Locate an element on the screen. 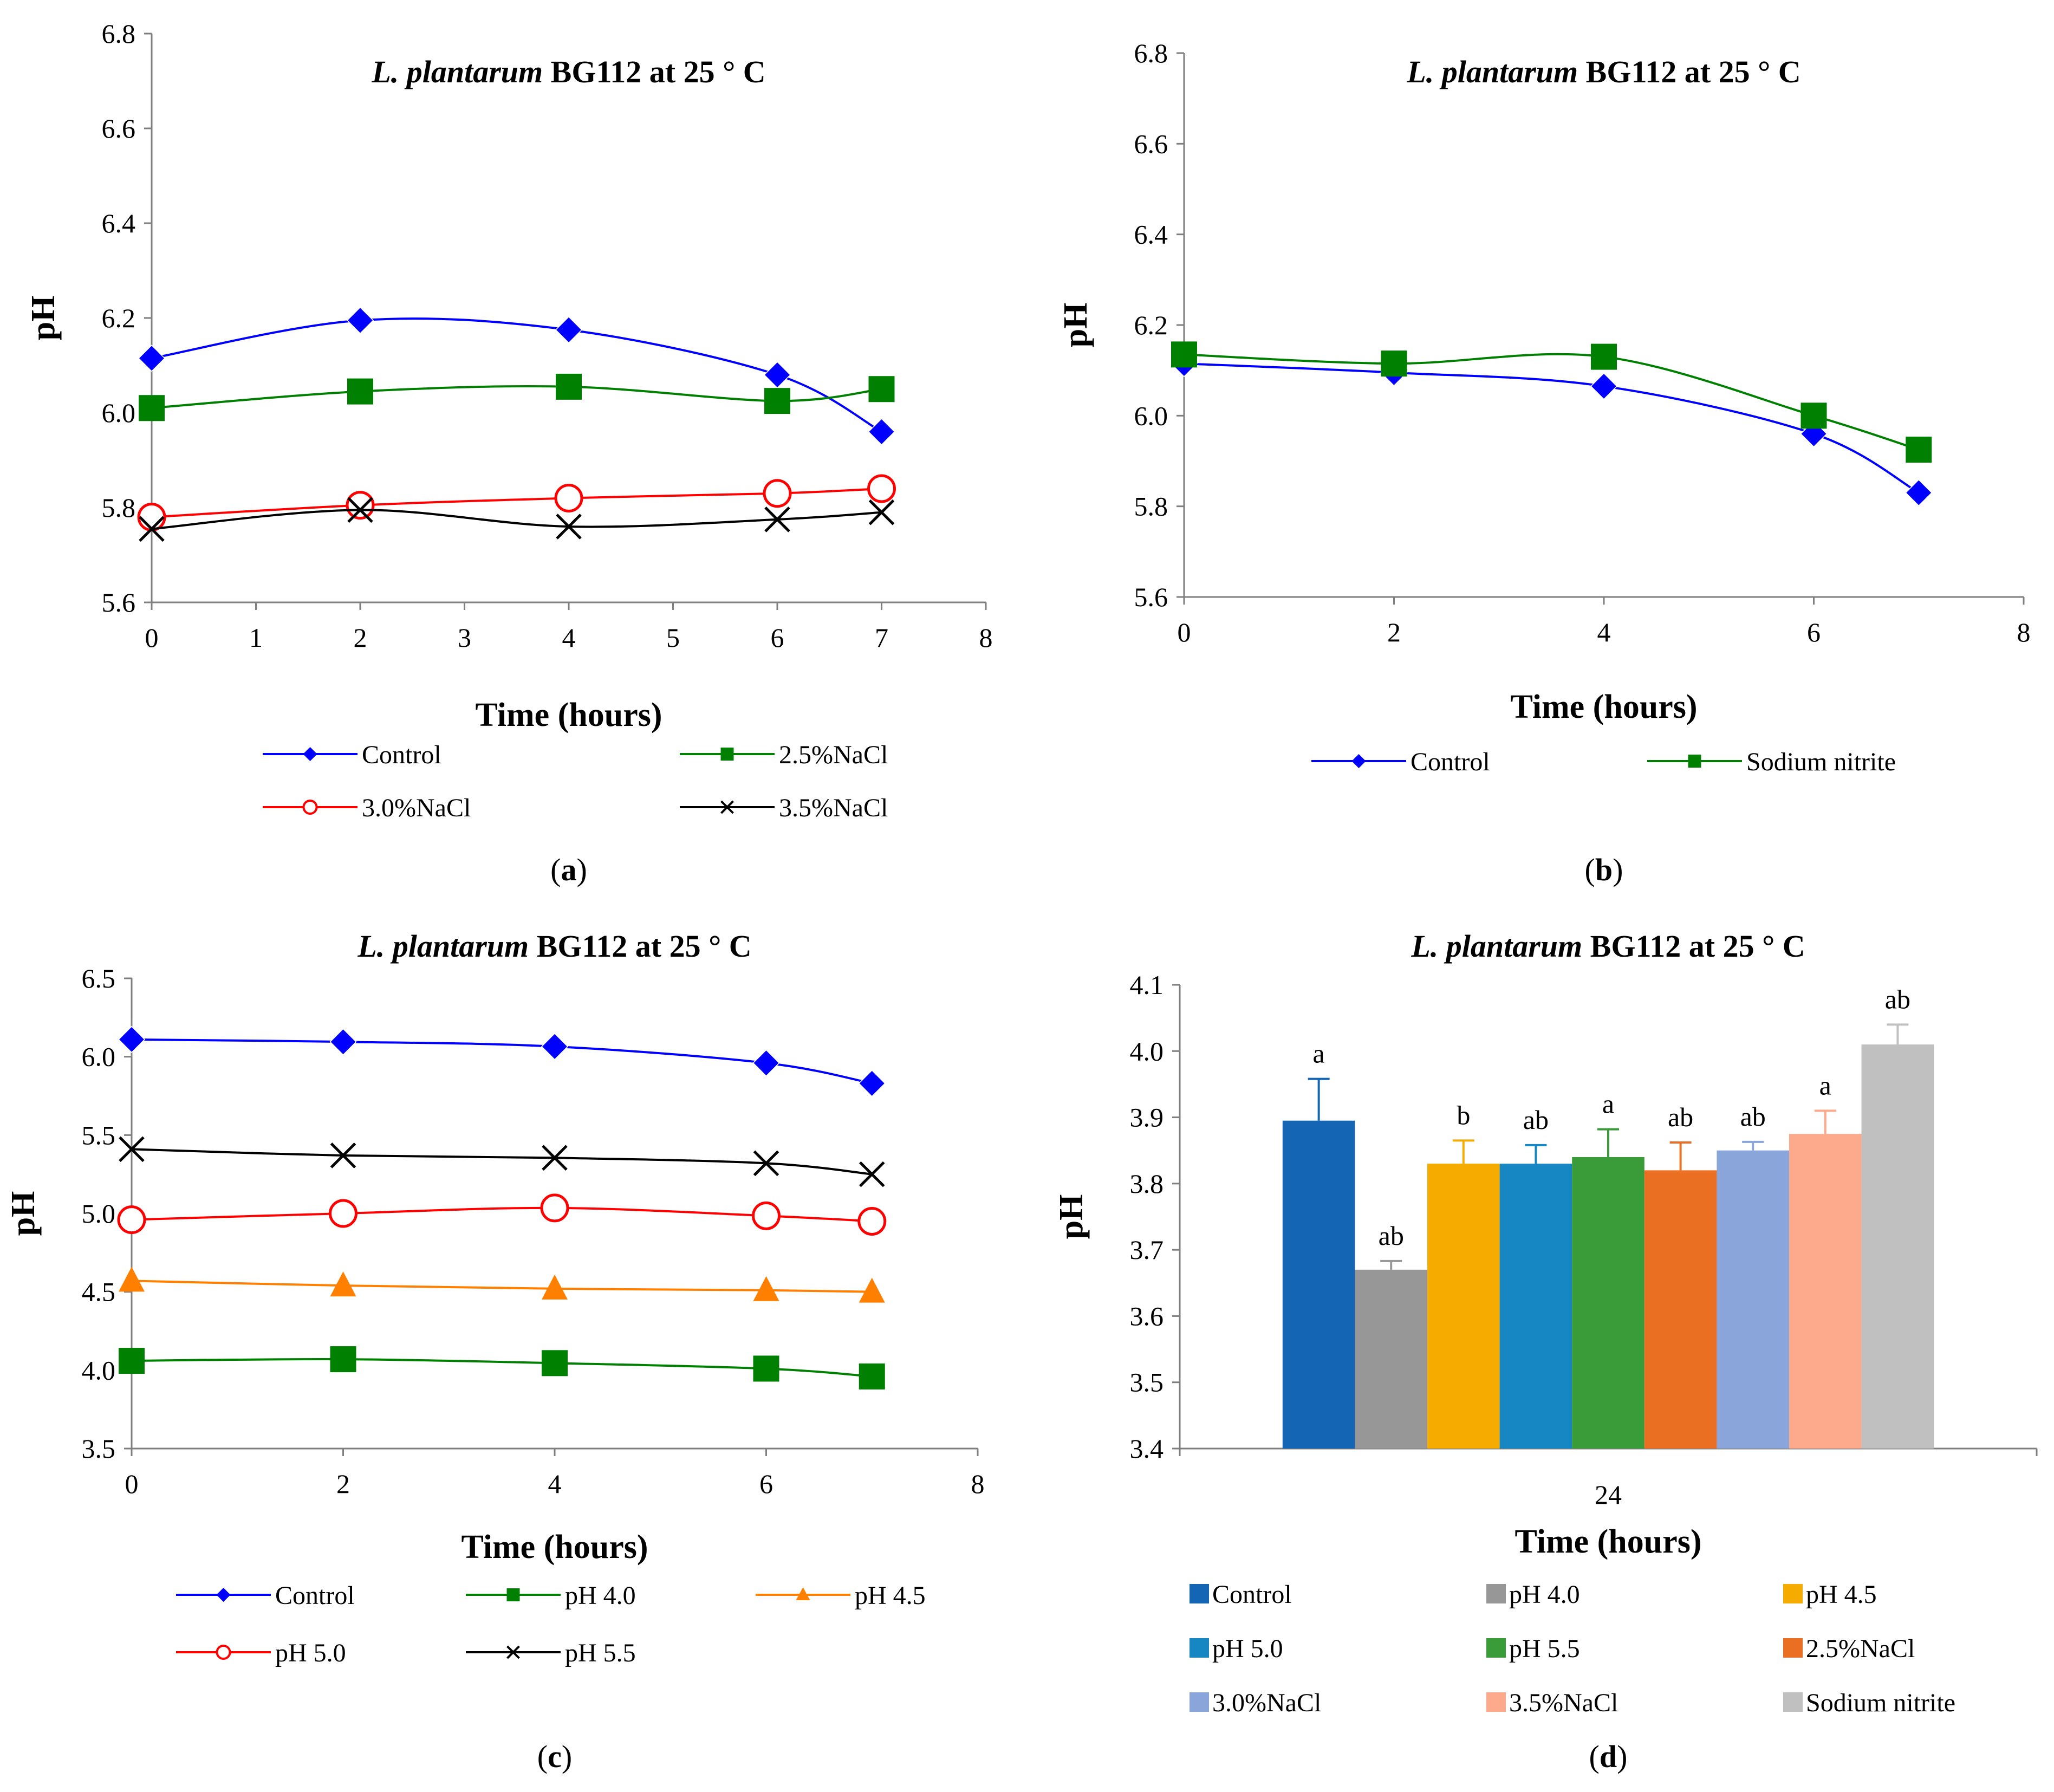 The image size is (2054, 1792). chart-b-title-species: L. plantarum is located at coordinates (1492, 71).